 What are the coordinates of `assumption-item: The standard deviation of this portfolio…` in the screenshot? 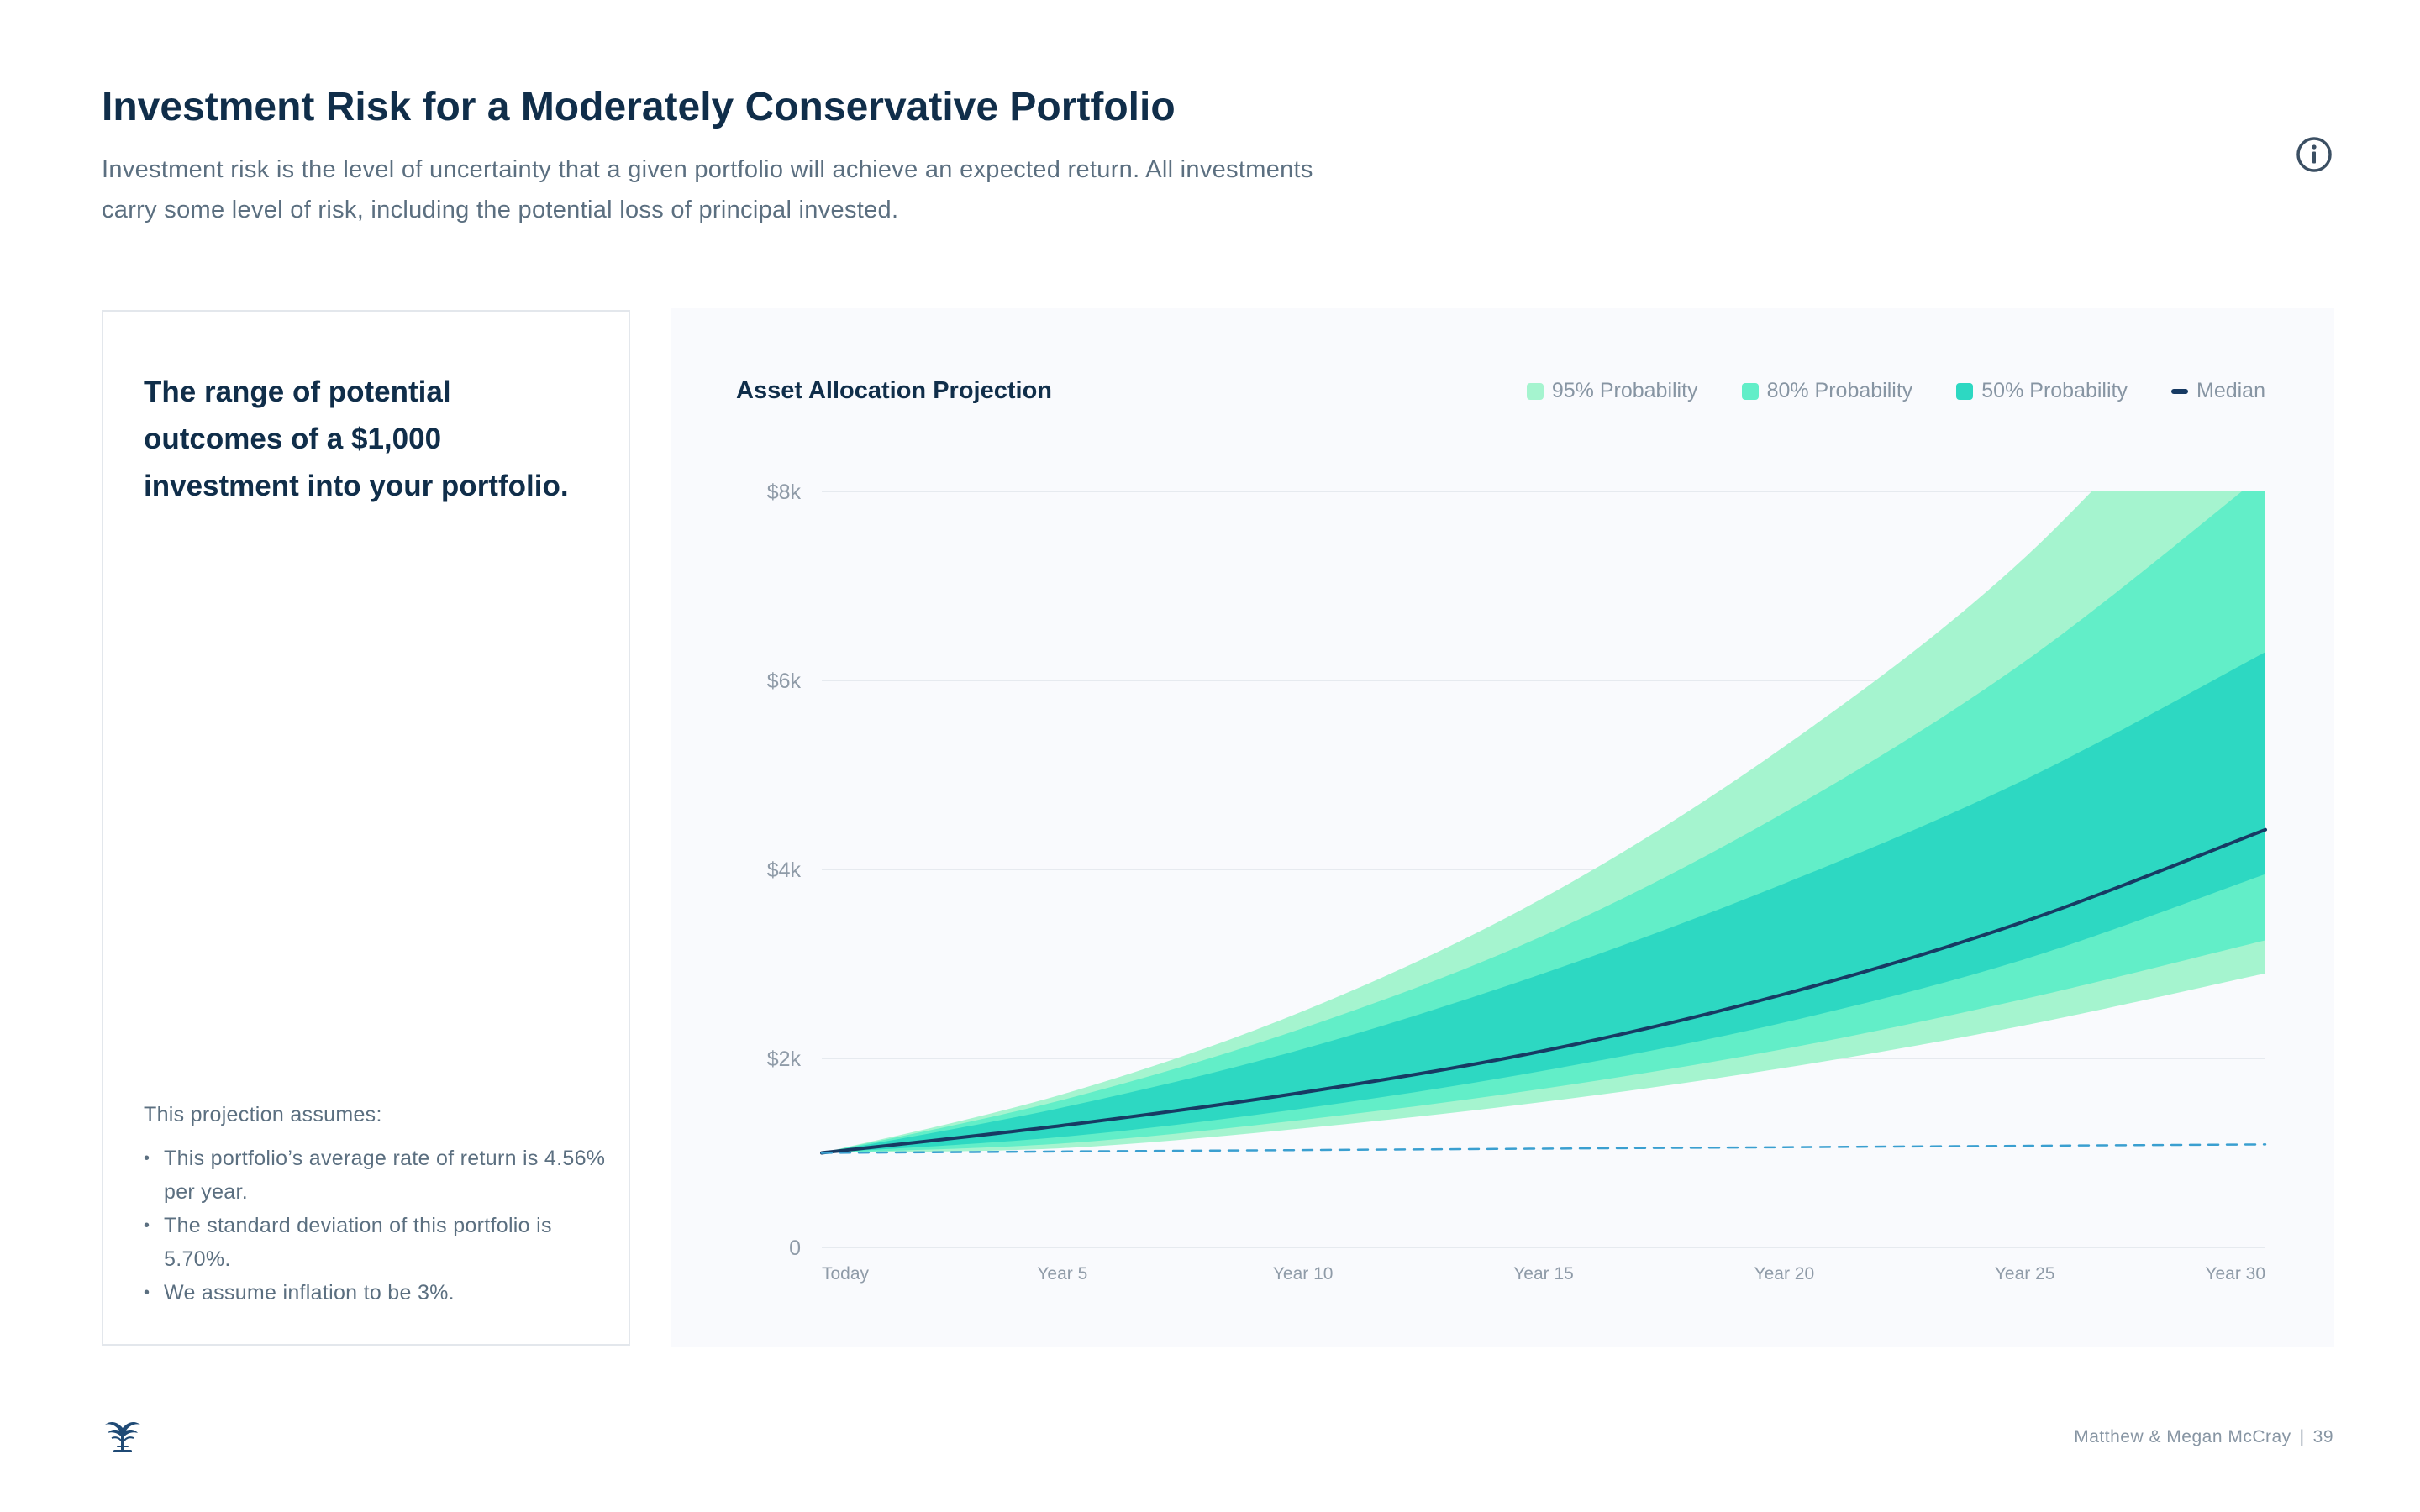 It's located at (379, 1242).